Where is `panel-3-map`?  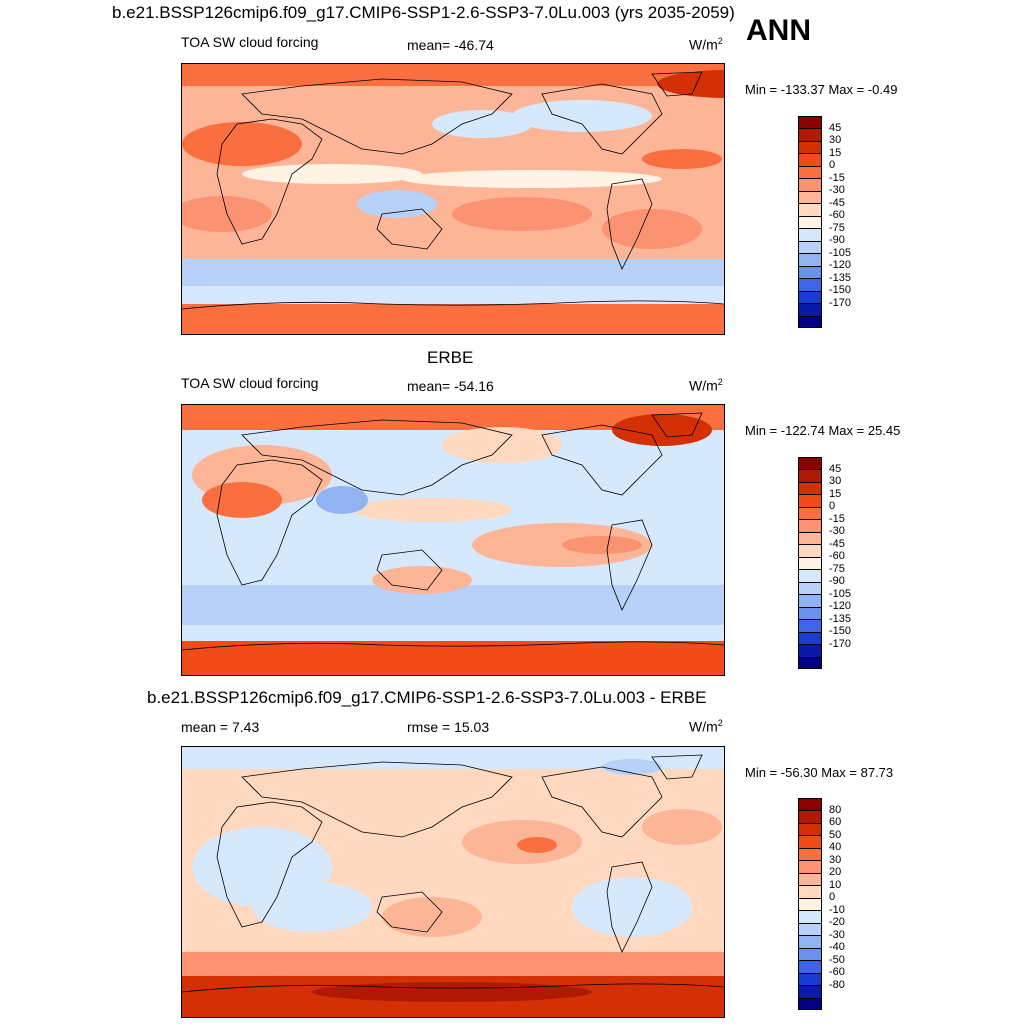
panel-3-map is located at coordinates (453, 882).